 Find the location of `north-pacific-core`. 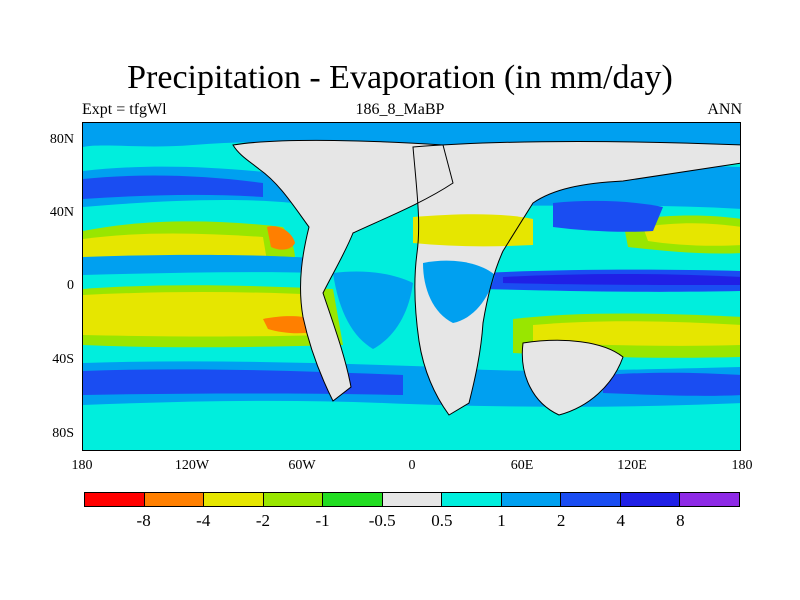

north-pacific-core is located at coordinates (173, 187).